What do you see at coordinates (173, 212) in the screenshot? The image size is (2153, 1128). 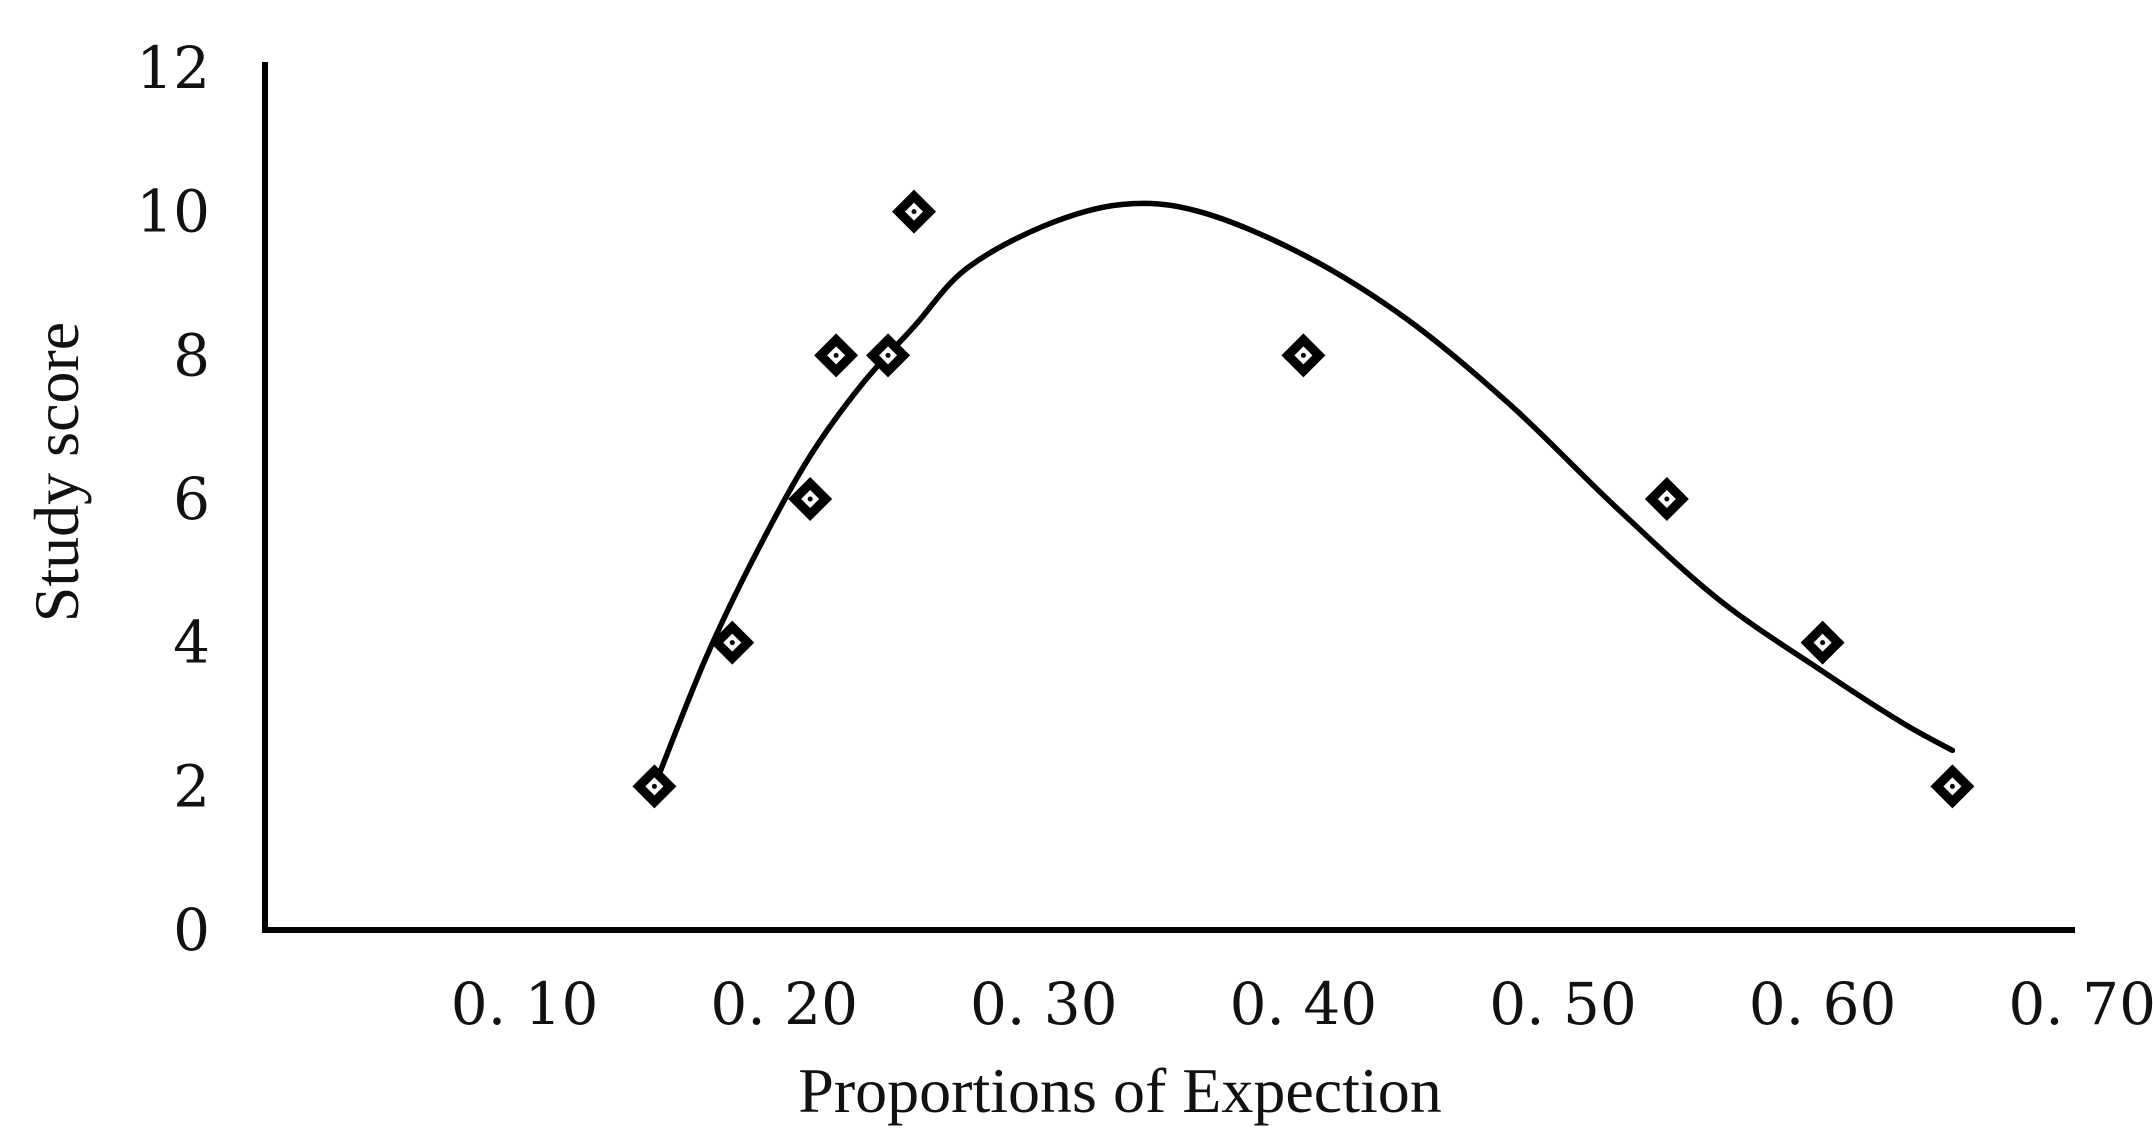 I see `y-tick-label: 10` at bounding box center [173, 212].